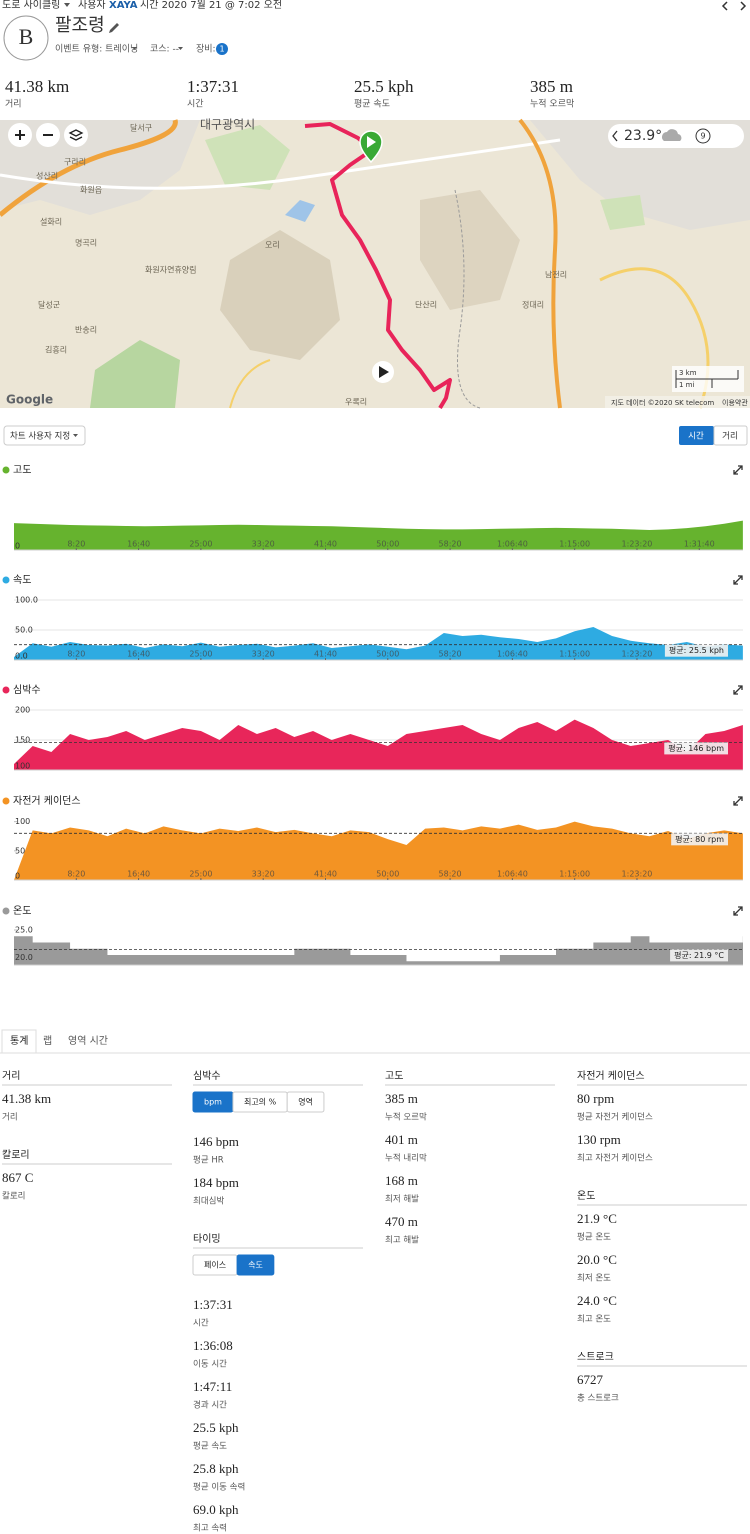 This screenshot has height=1534, width=750. What do you see at coordinates (247, 157) in the screenshot?
I see `park` at bounding box center [247, 157].